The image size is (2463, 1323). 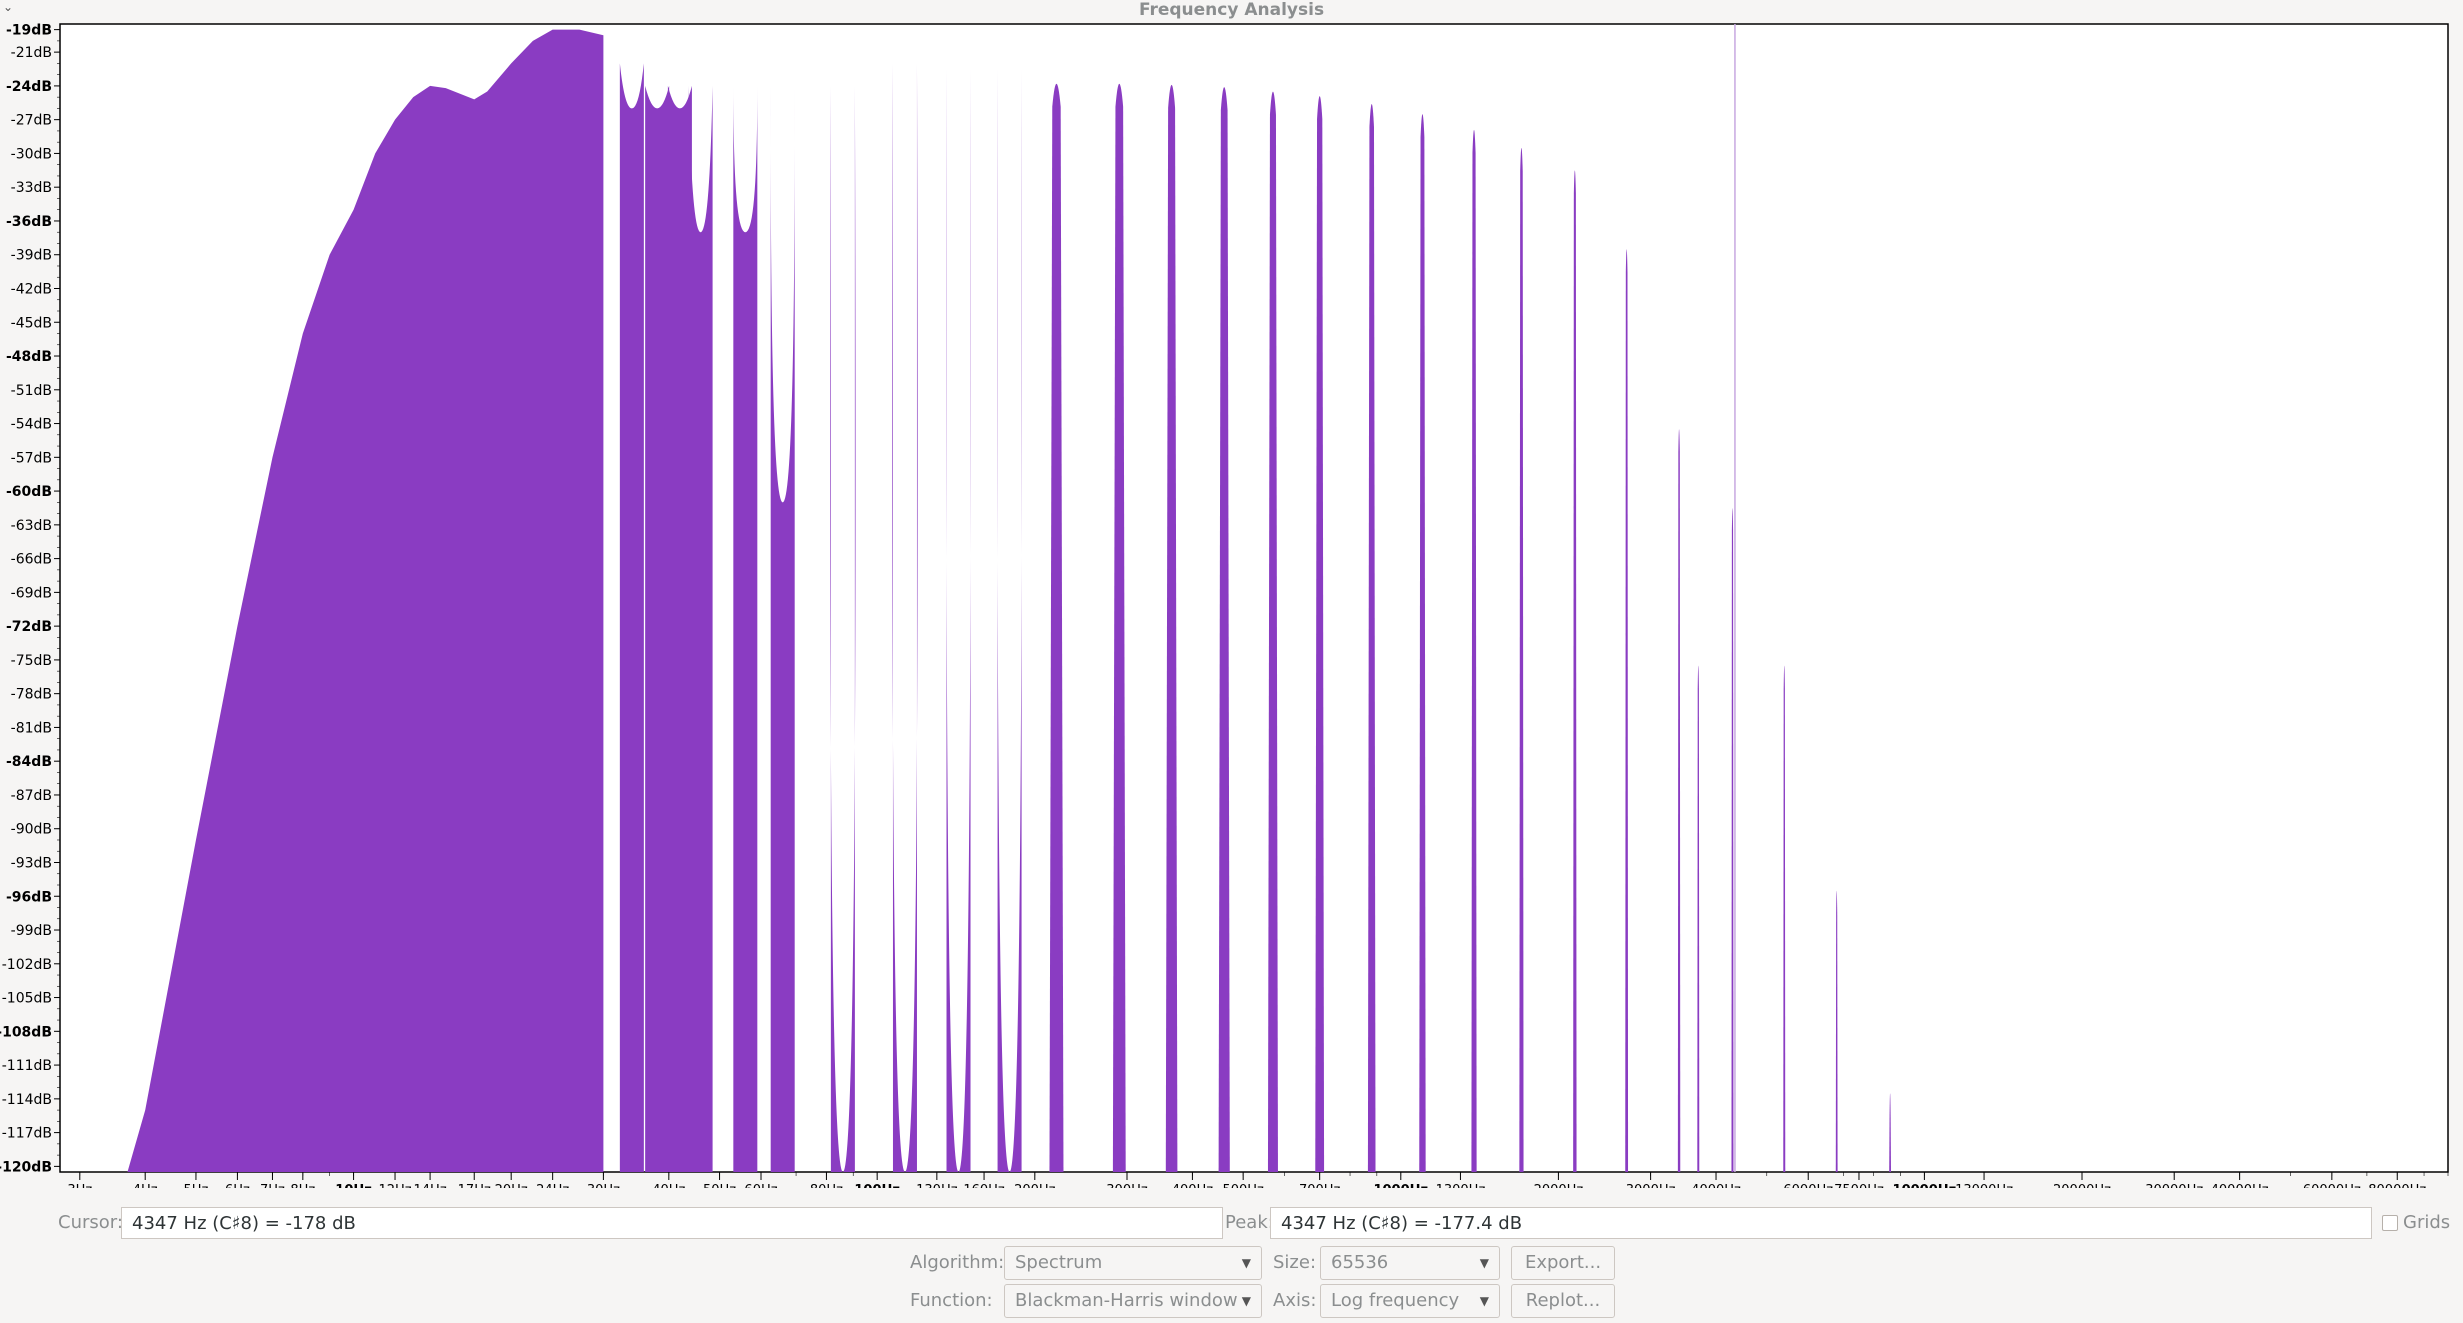 What do you see at coordinates (29, 357) in the screenshot?
I see `y-tick-label: -48dB` at bounding box center [29, 357].